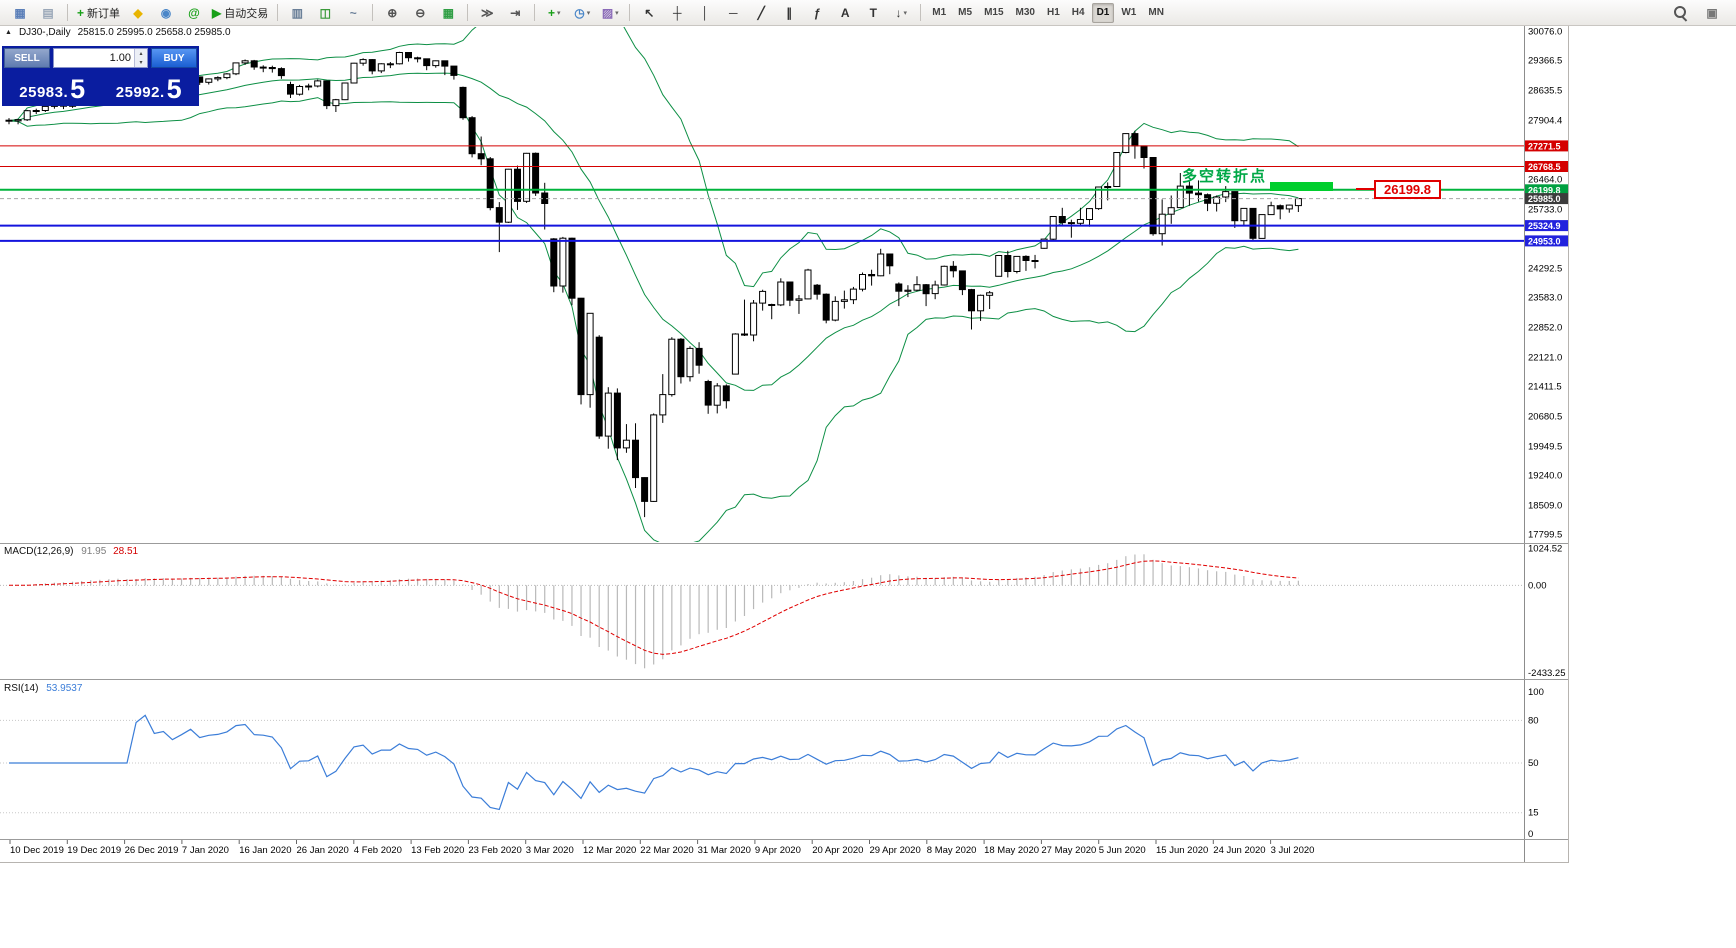  I want to click on horizontal-line-icon: ─, so click(733, 13).